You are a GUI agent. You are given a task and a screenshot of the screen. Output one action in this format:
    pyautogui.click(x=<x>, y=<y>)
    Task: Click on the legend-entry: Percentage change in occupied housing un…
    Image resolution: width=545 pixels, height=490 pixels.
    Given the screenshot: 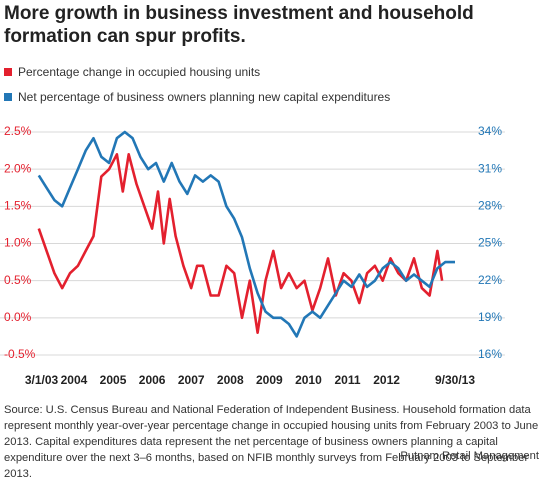 What is the action you would take?
    pyautogui.click(x=132, y=72)
    